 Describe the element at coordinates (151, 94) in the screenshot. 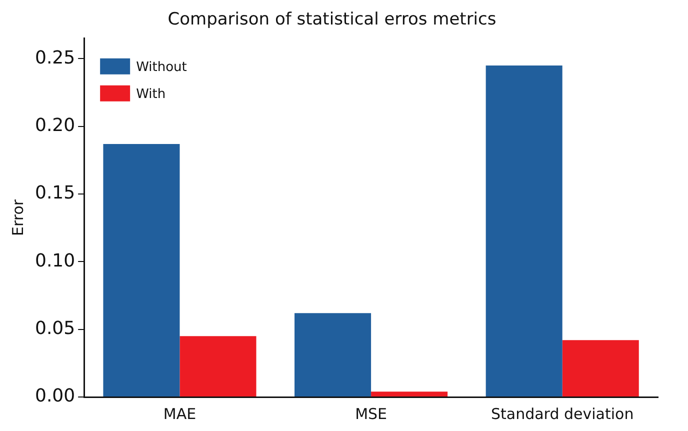

I see `legend-label: With` at that location.